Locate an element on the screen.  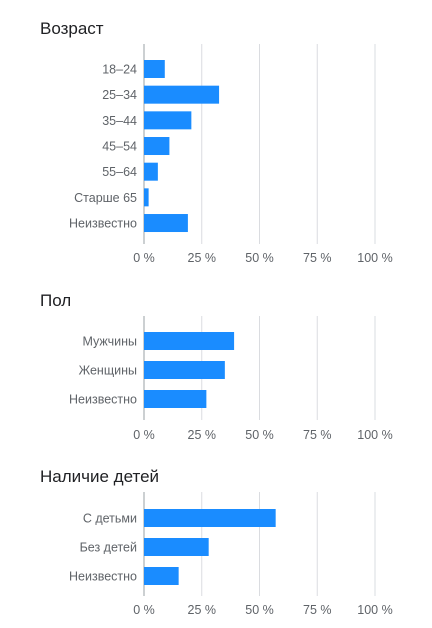
gender-category-label: Женщины is located at coordinates (108, 371).